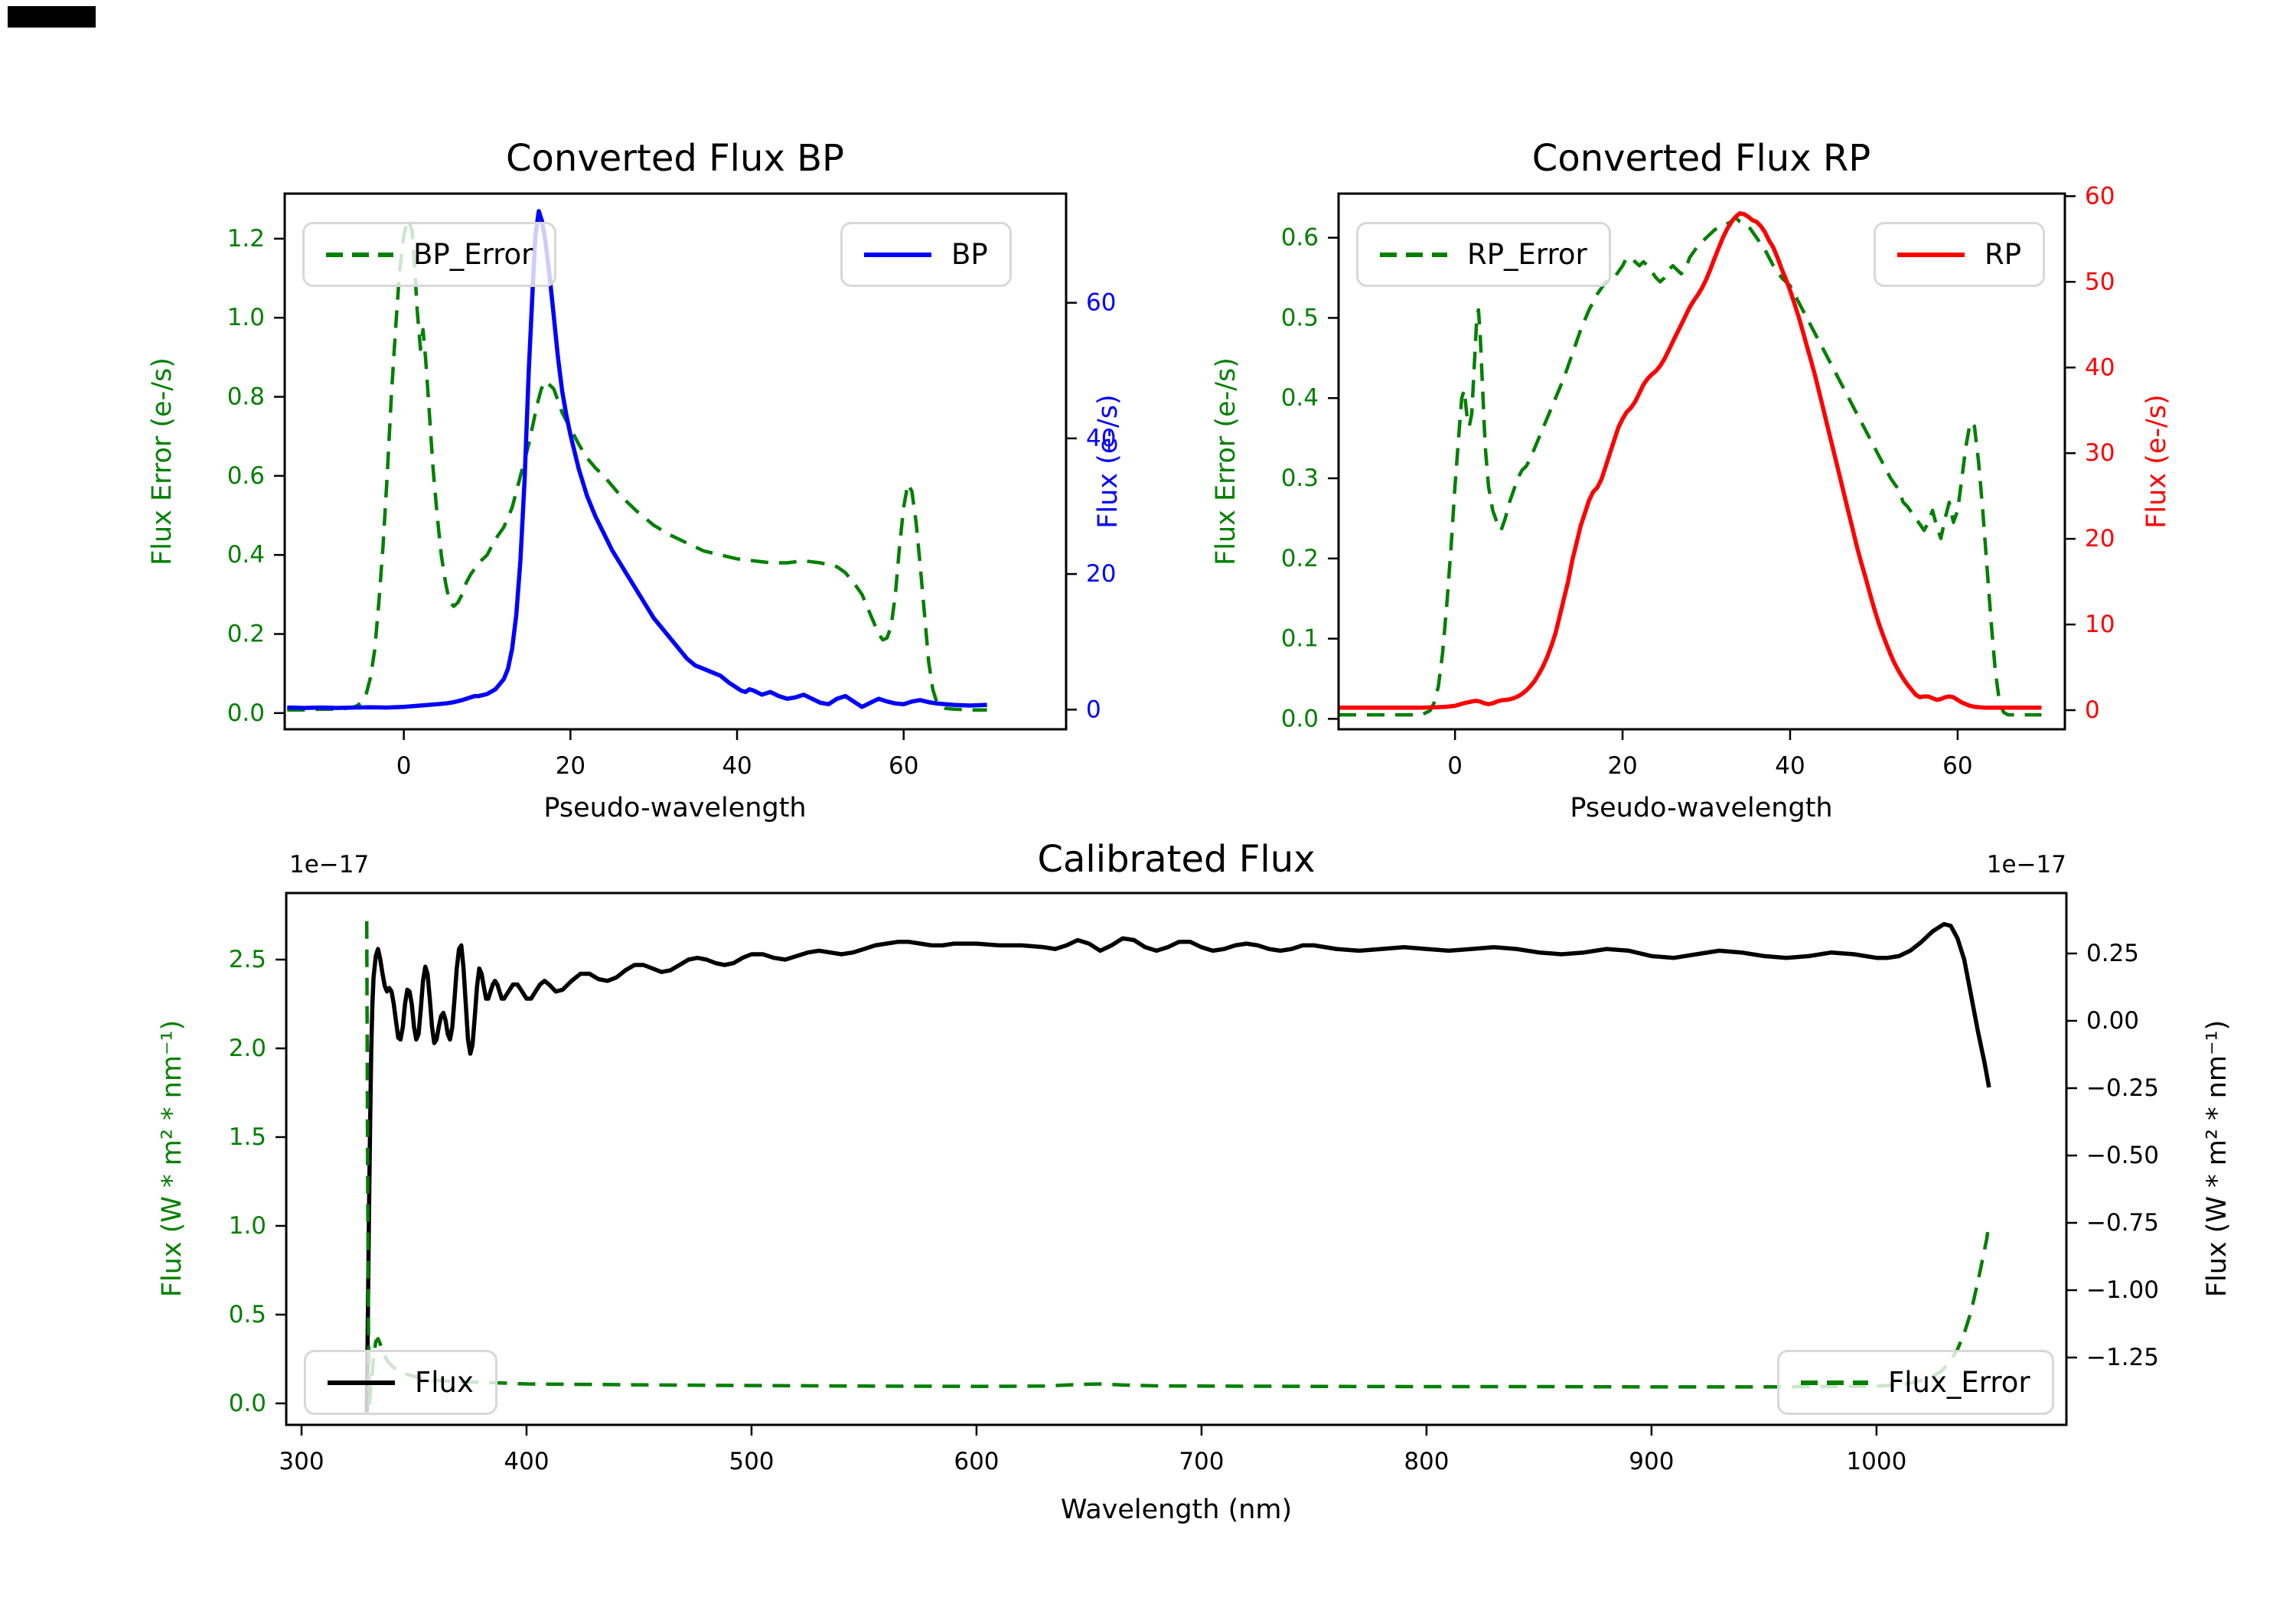  I want to click on chart-title-rp: Converted Flux RP, so click(1701, 158).